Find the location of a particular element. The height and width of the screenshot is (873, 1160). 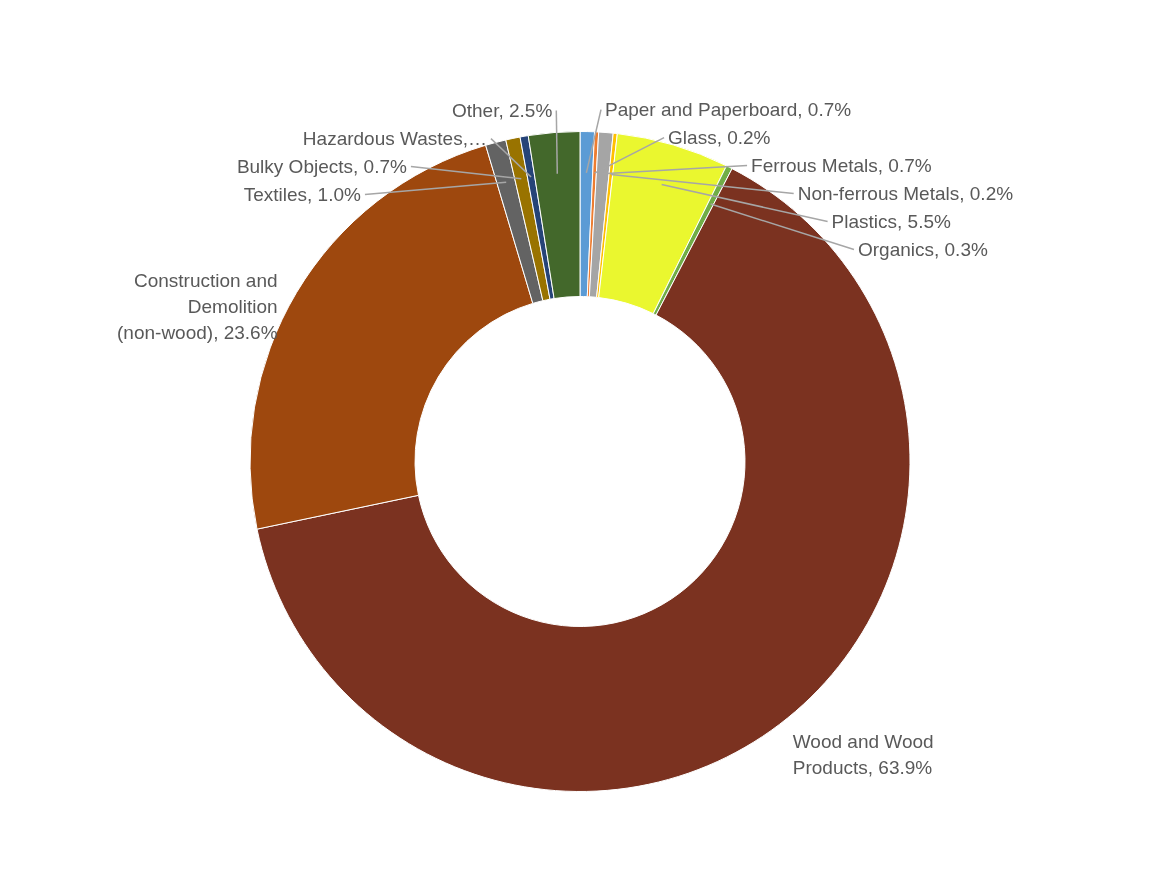

slice-label: Wood and Wood Products, 63.9% is located at coordinates (863, 754).